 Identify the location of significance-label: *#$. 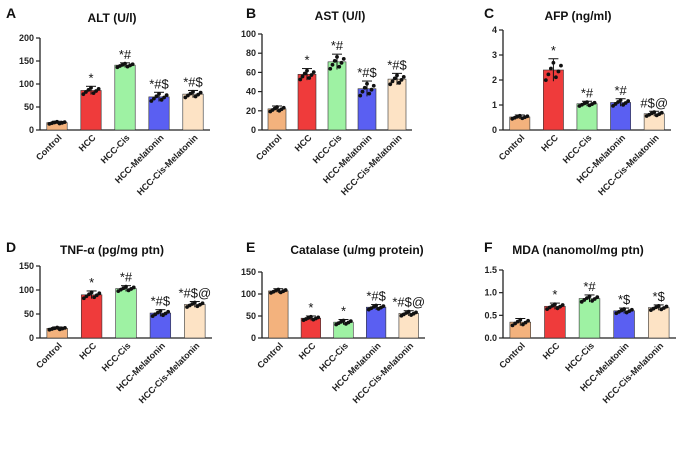
(159, 83).